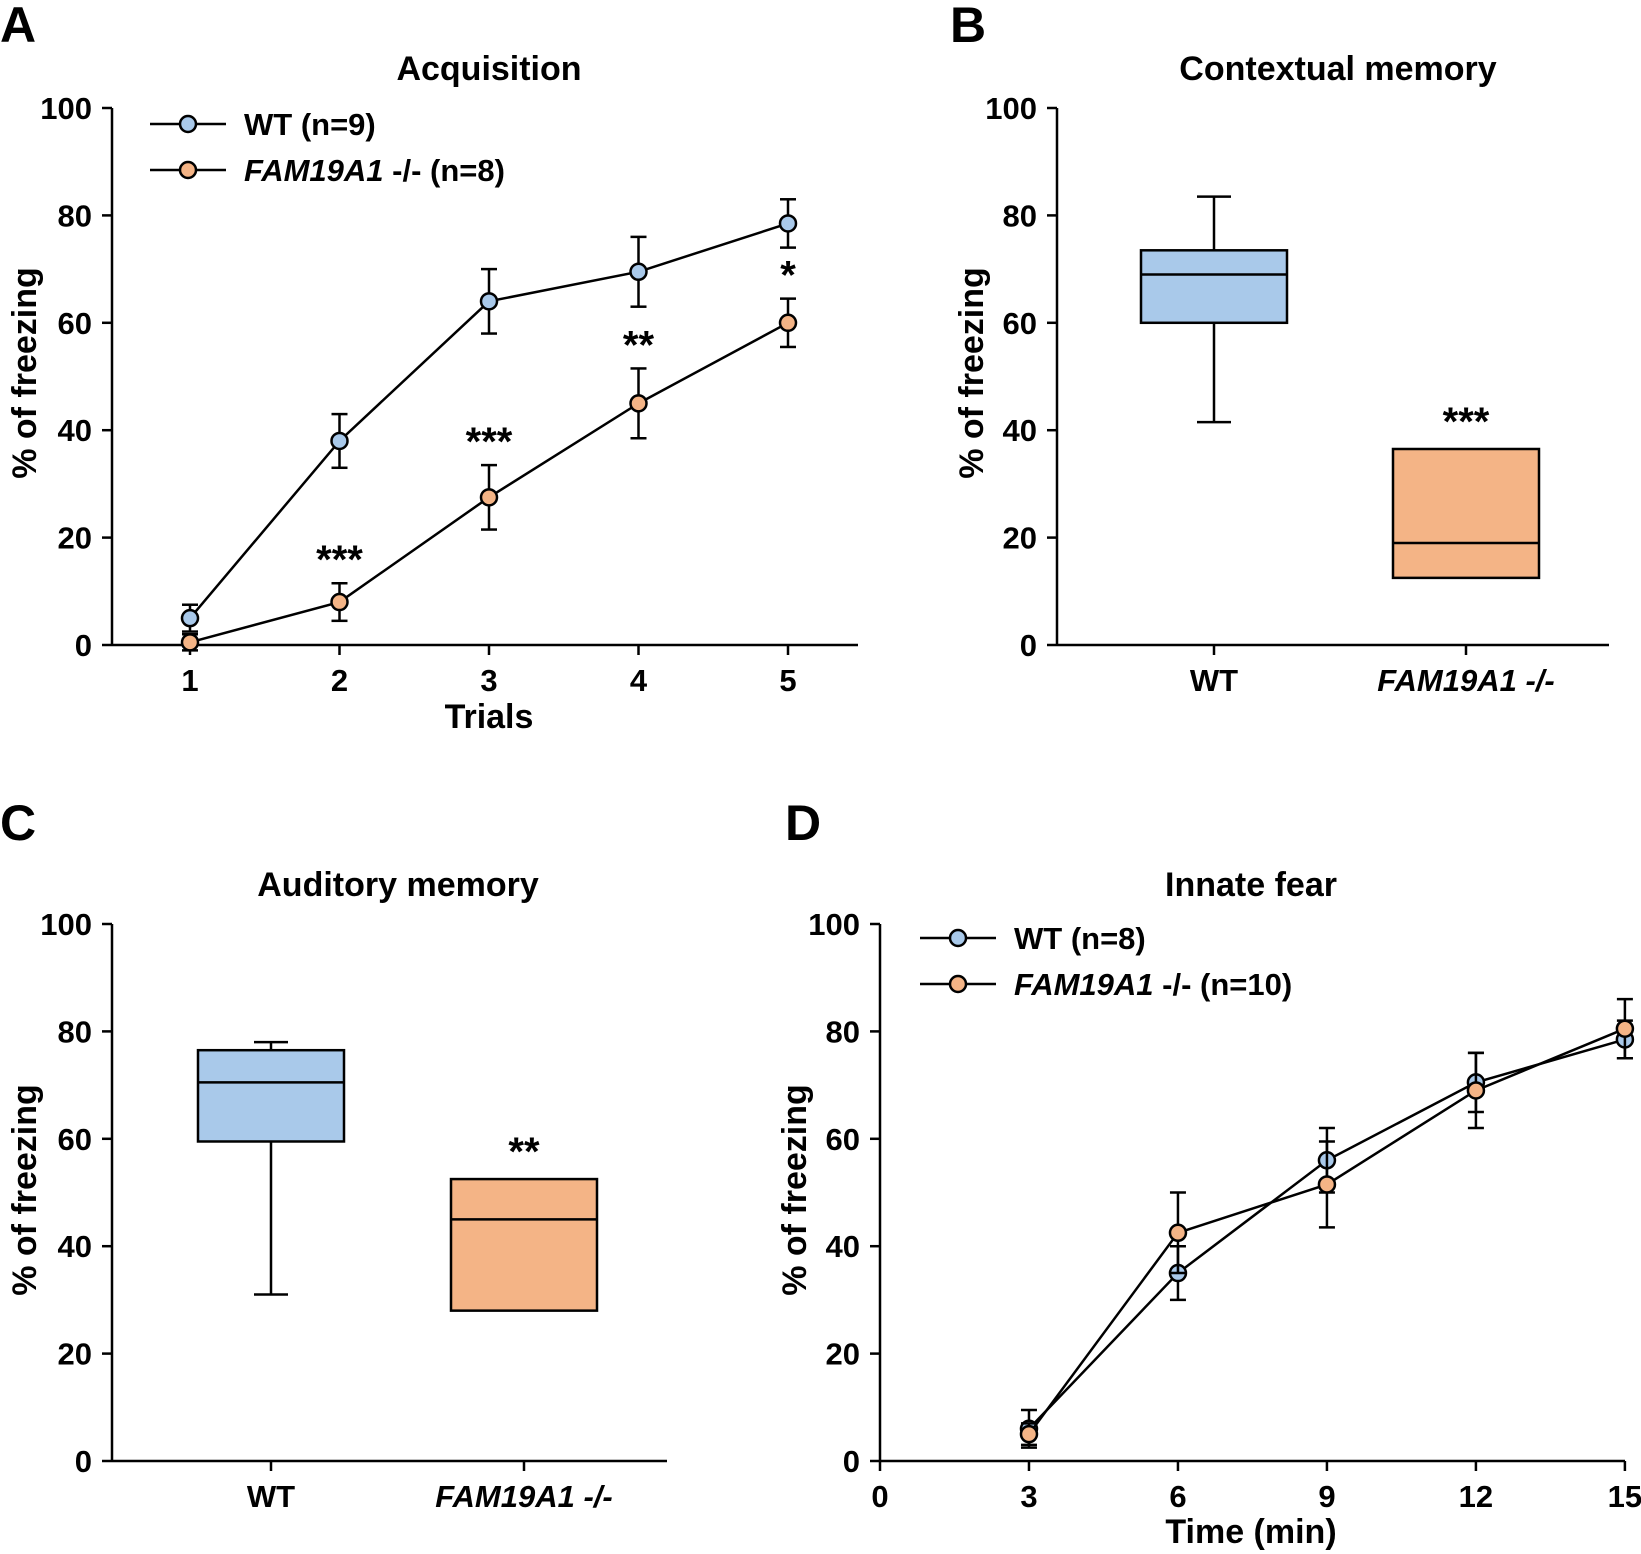 The image size is (1641, 1554). I want to click on legend-entry: FAM19A1 -/- (n=10), so click(1153, 984).